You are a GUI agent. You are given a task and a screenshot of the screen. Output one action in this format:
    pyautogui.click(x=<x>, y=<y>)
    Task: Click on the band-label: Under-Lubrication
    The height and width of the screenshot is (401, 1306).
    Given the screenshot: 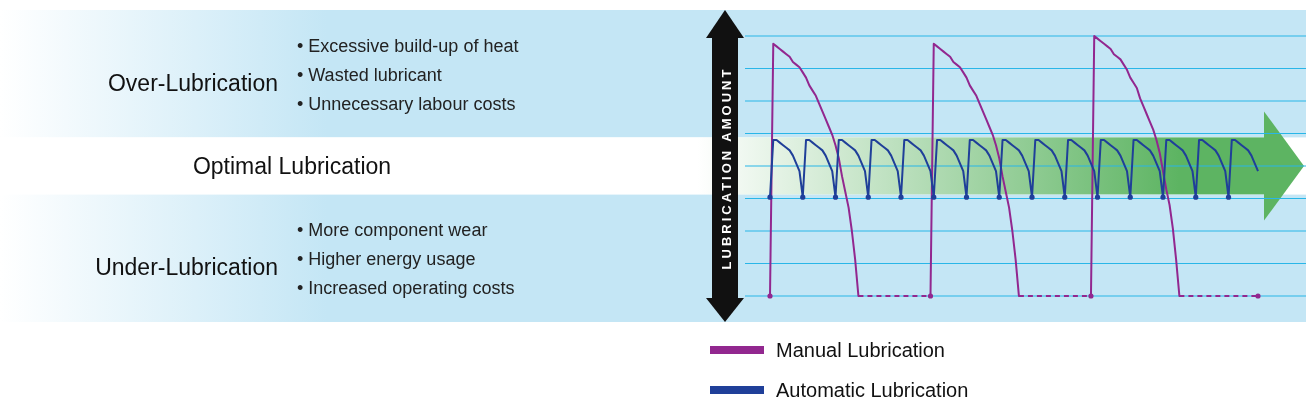 What is the action you would take?
    pyautogui.click(x=186, y=267)
    